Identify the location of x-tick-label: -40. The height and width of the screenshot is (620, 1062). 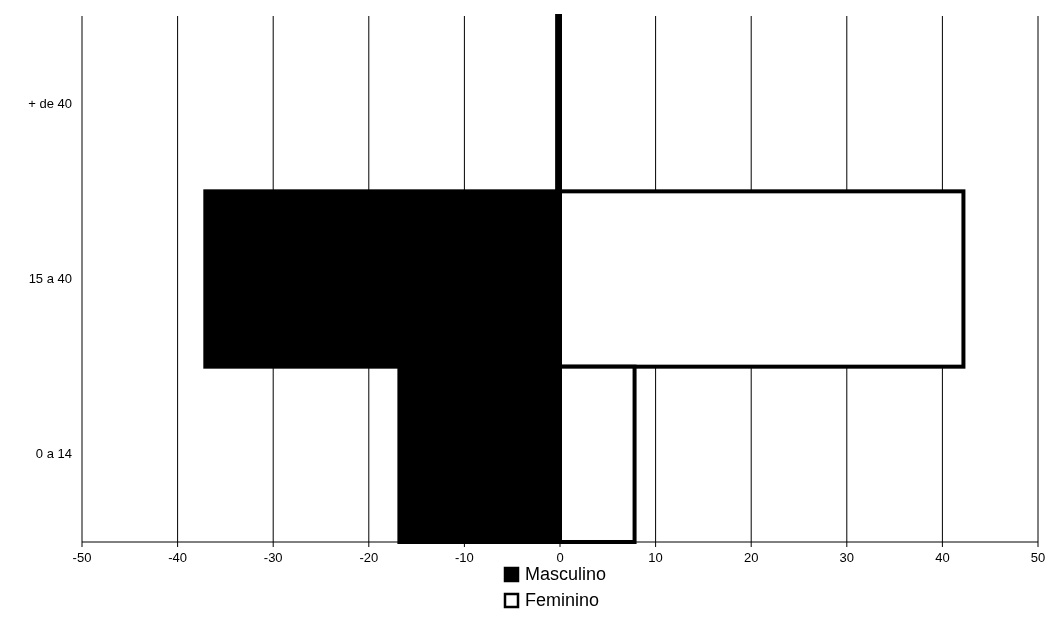
(177, 557).